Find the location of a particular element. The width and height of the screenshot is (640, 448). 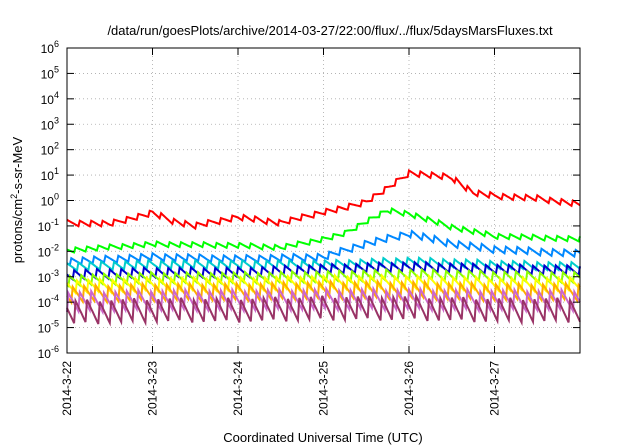

y-tick-exp: -1 is located at coordinates (55, 222).